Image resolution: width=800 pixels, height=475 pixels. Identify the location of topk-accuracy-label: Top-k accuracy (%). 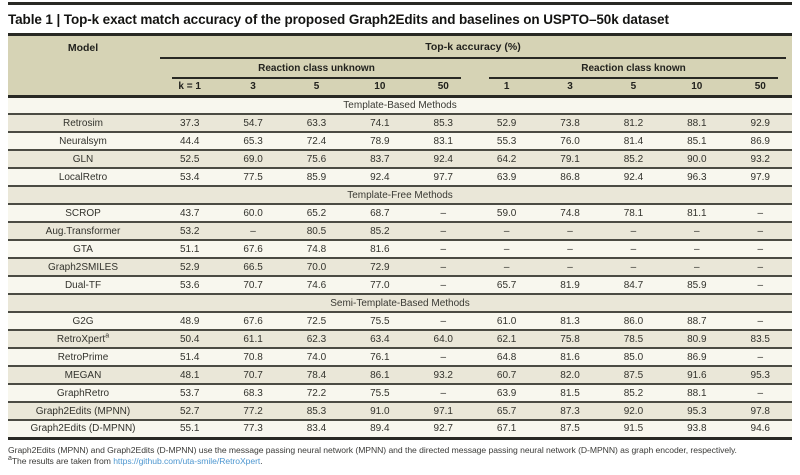
(473, 47).